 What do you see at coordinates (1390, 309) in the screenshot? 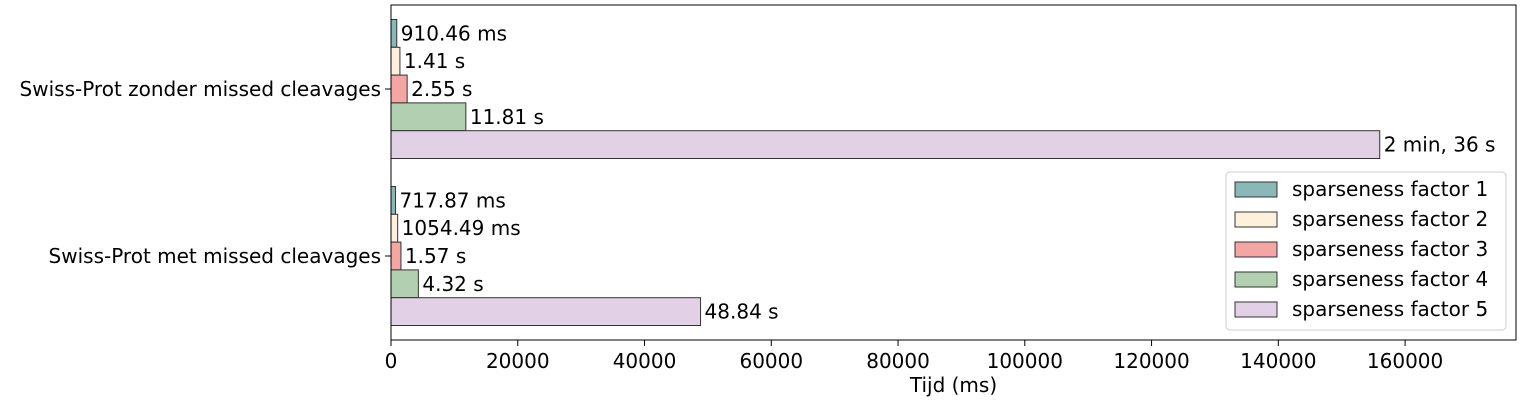
I see `legend-label-series-5: sparseness factor 5` at bounding box center [1390, 309].